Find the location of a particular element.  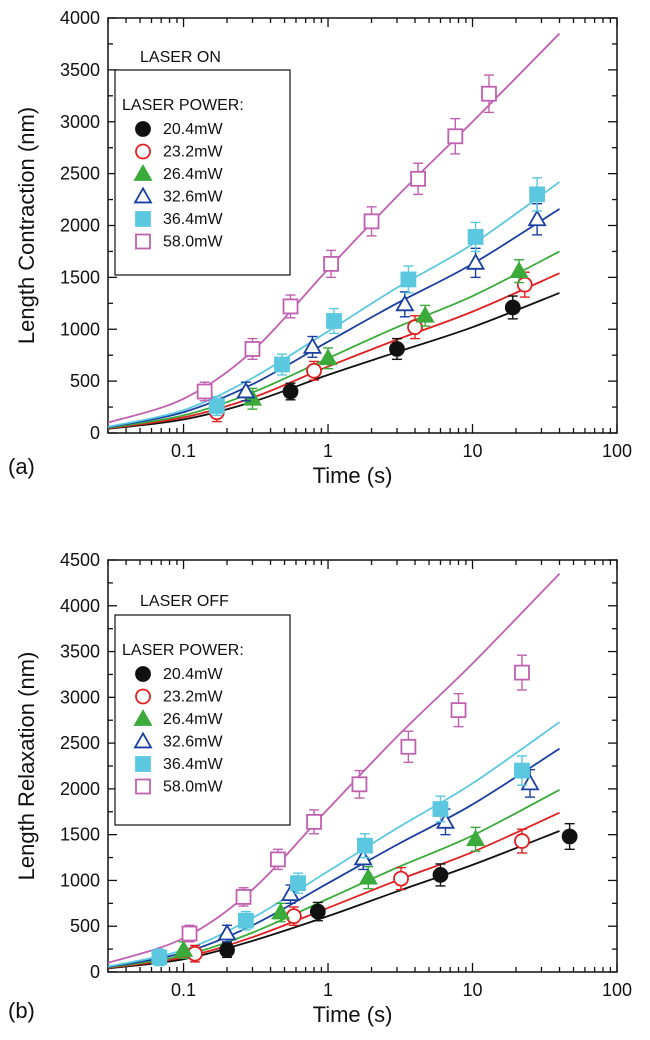

panel-label: (b) is located at coordinates (21, 1010).